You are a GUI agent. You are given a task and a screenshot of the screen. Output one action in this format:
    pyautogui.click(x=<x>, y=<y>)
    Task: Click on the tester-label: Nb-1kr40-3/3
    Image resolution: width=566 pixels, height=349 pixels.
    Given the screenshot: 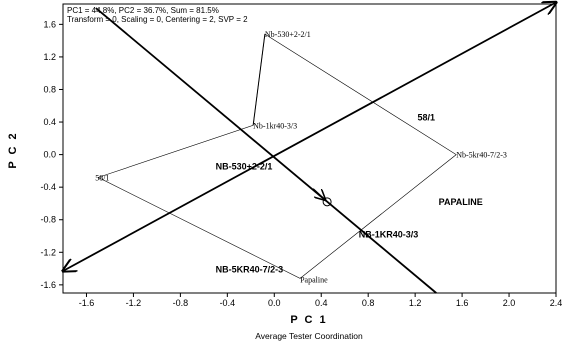 What is the action you would take?
    pyautogui.click(x=275, y=125)
    